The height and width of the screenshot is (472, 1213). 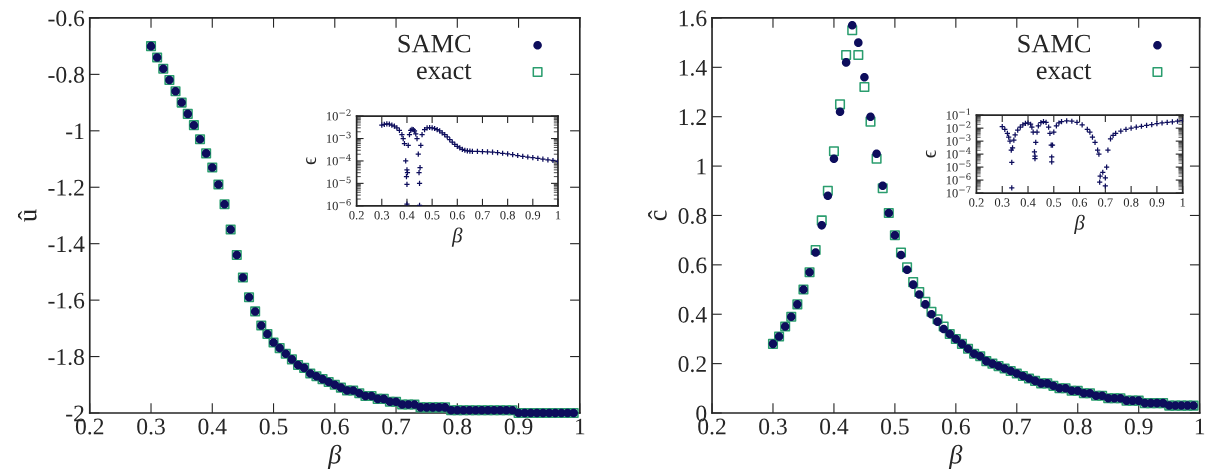 What do you see at coordinates (66, 244) in the screenshot?
I see `y-tick-label: -1.4` at bounding box center [66, 244].